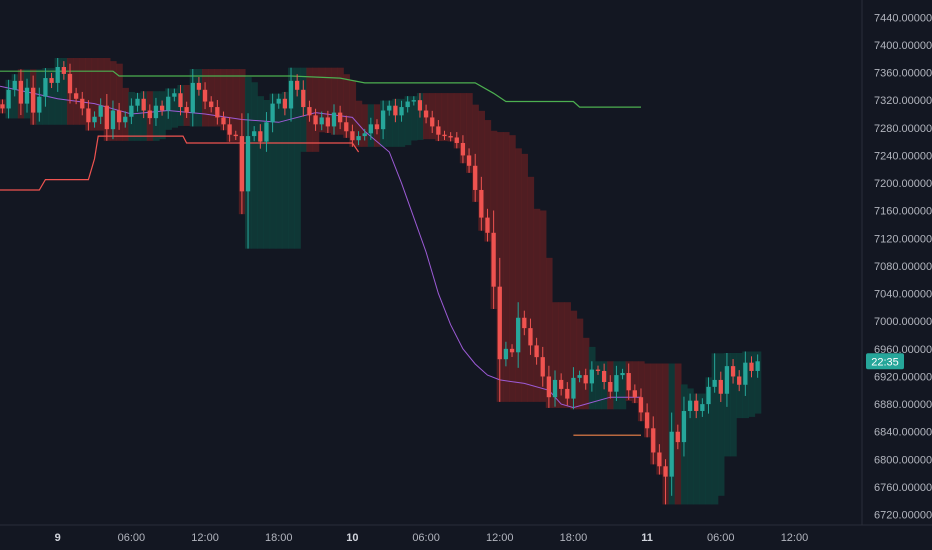 The width and height of the screenshot is (932, 550). I want to click on y-tick-label: 7240.000000, so click(903, 156).